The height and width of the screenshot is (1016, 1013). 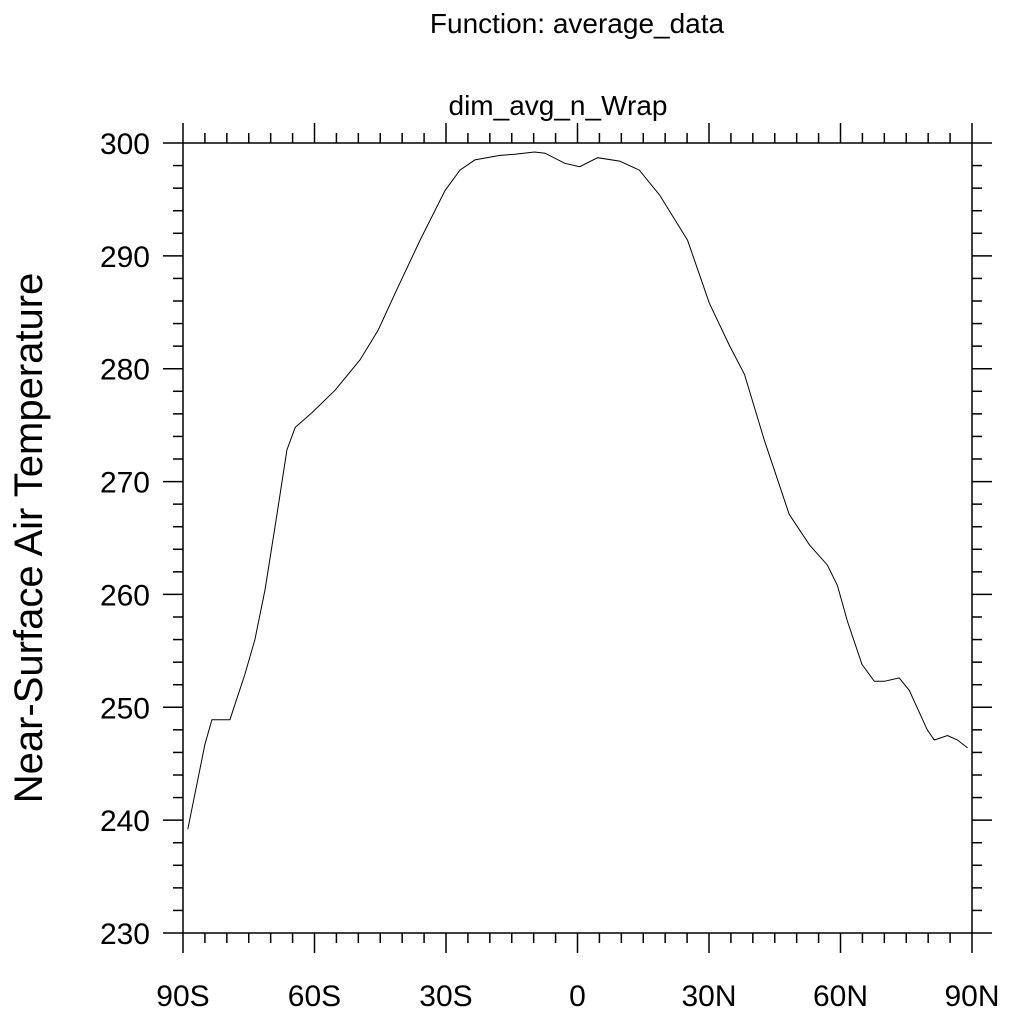 I want to click on x-tick-label: 30S, so click(x=445, y=996).